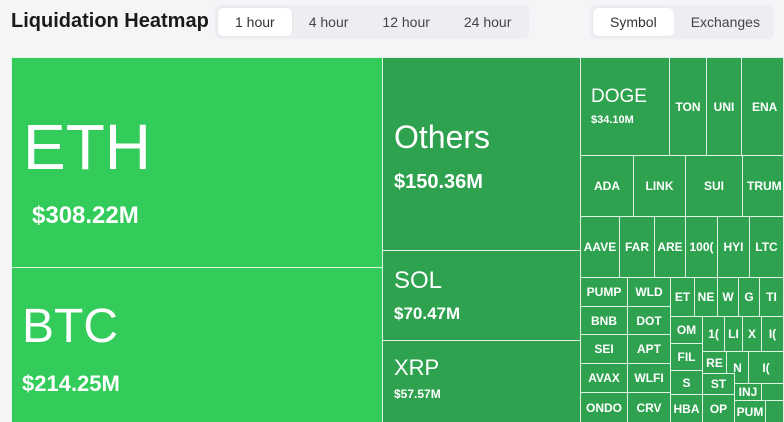  I want to click on tile-g: G, so click(749, 297).